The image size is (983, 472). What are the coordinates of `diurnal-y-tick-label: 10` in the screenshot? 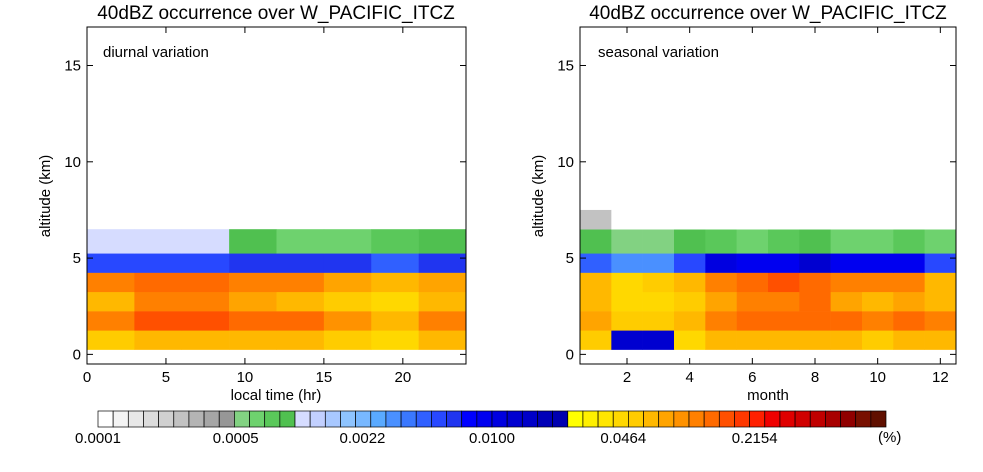 It's located at (72, 162).